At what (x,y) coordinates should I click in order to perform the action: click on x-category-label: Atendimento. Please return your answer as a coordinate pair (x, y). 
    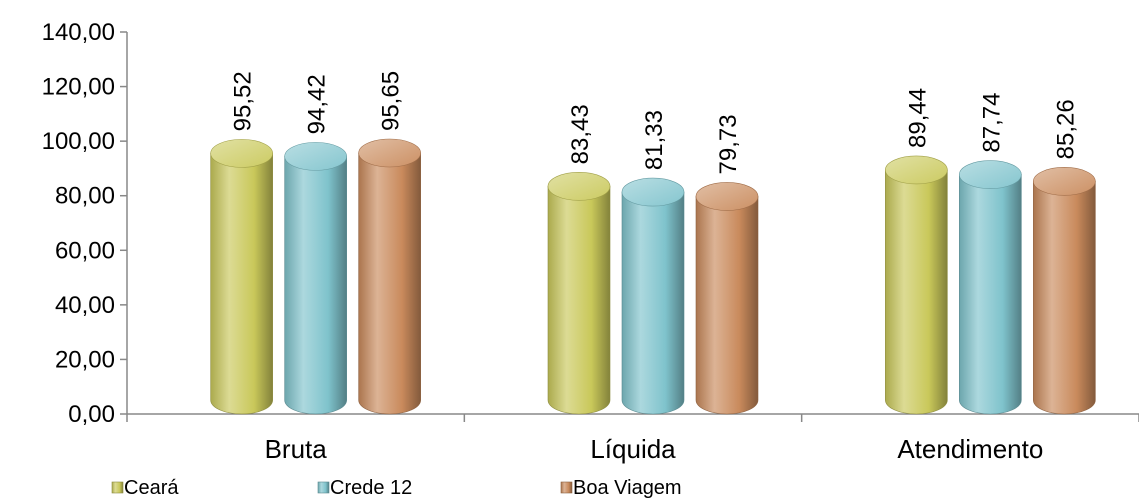
    Looking at the image, I should click on (970, 449).